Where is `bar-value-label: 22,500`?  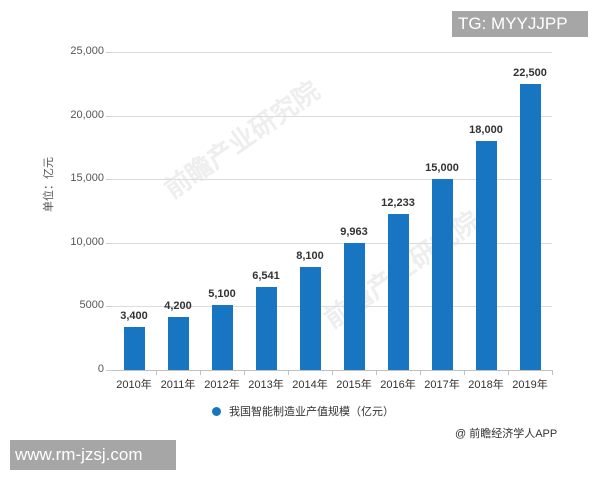
bar-value-label: 22,500 is located at coordinates (530, 72).